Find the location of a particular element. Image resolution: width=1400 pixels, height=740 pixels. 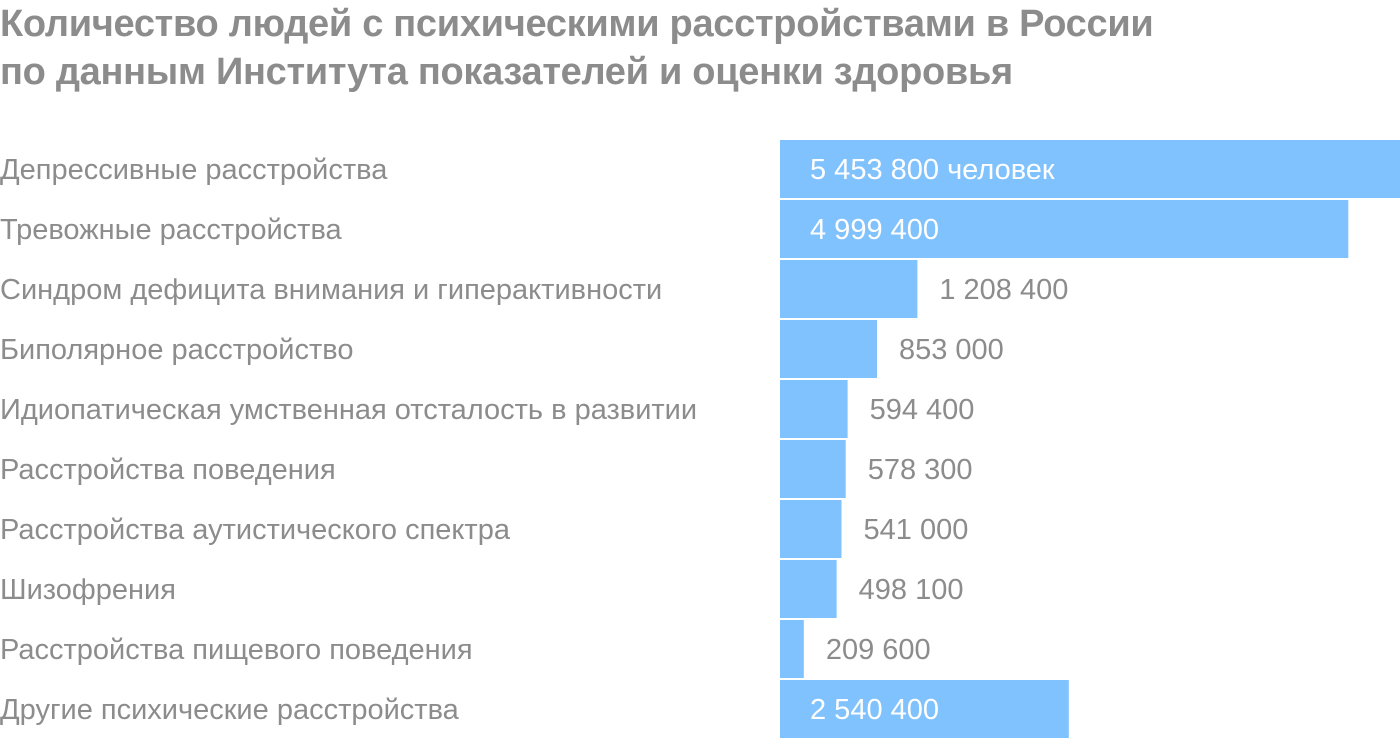

category-label: Шизофрения is located at coordinates (88, 590).